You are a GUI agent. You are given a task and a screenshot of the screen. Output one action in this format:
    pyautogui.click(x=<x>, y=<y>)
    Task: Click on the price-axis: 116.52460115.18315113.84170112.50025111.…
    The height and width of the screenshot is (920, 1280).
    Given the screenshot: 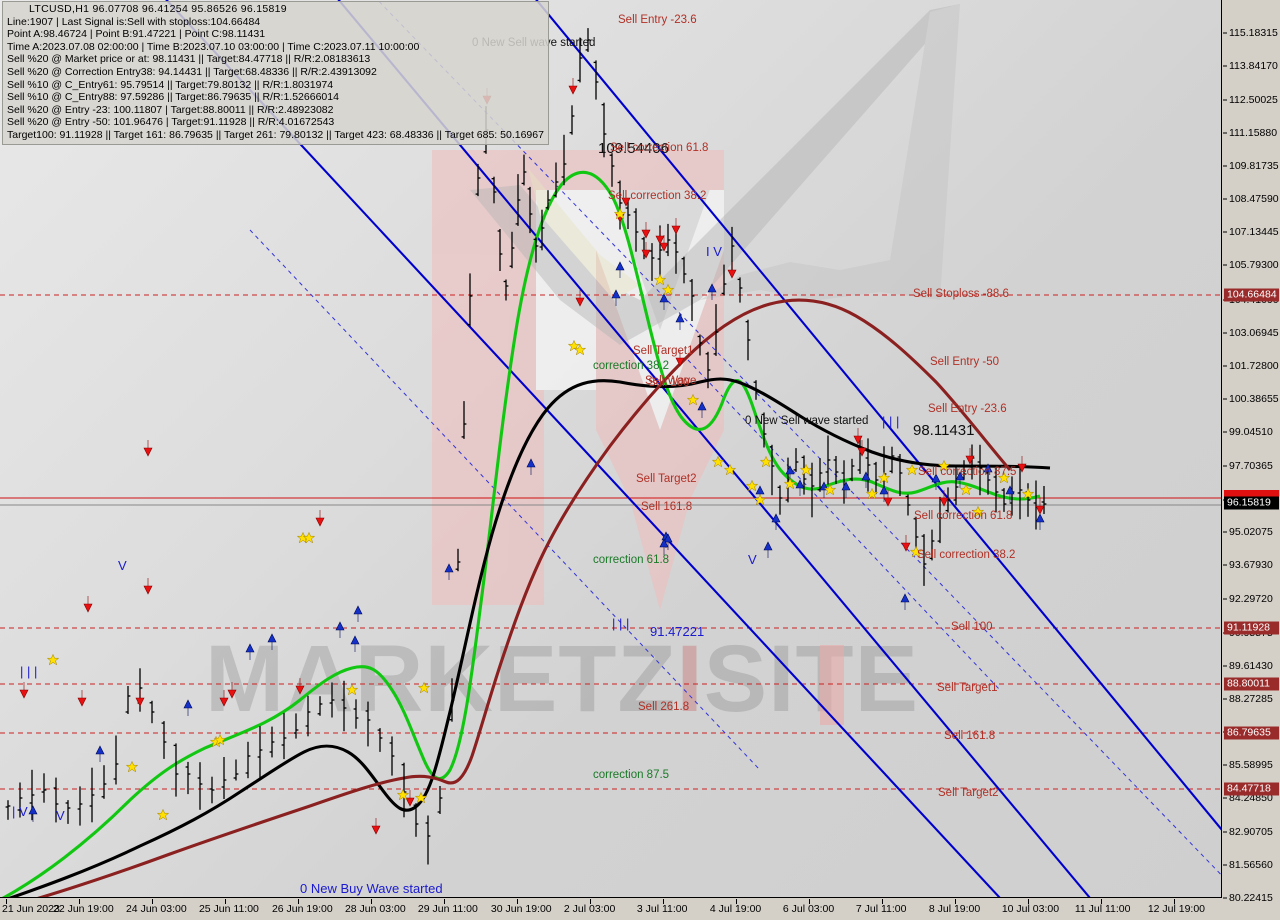 What is the action you would take?
    pyautogui.click(x=1251, y=452)
    